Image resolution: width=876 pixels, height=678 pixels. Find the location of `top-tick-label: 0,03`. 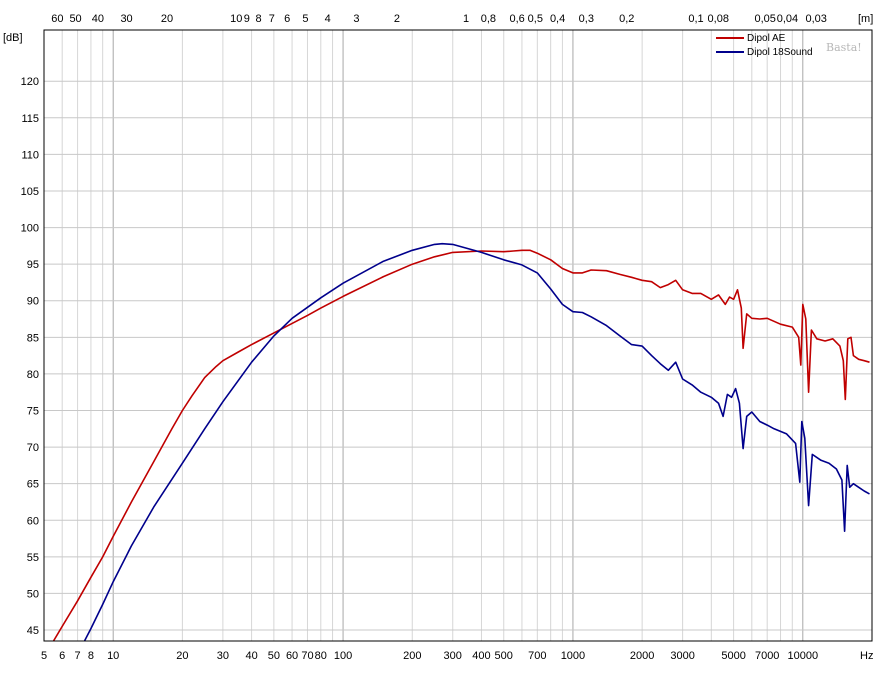

top-tick-label: 0,03 is located at coordinates (815, 19).